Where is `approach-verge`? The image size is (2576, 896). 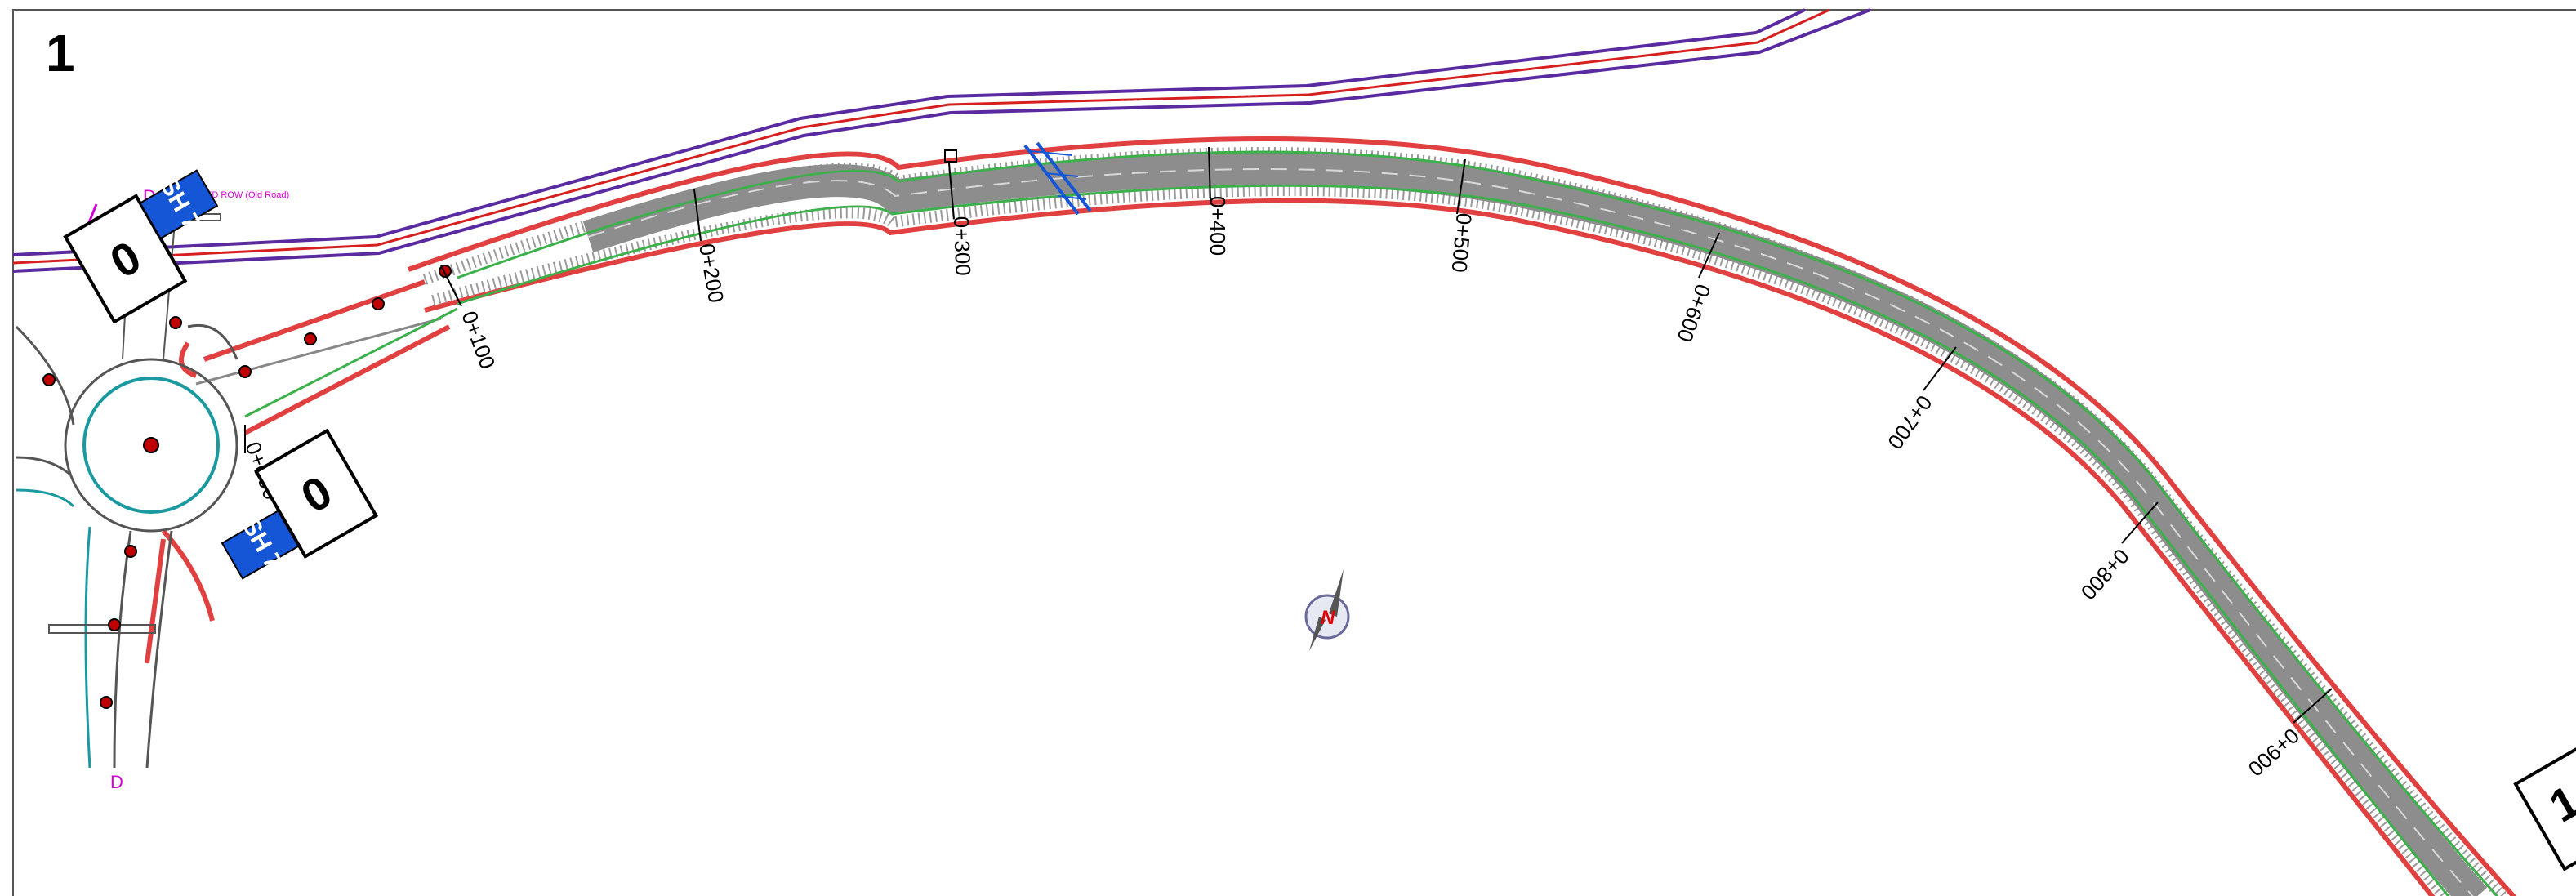
approach-verge is located at coordinates (351, 362).